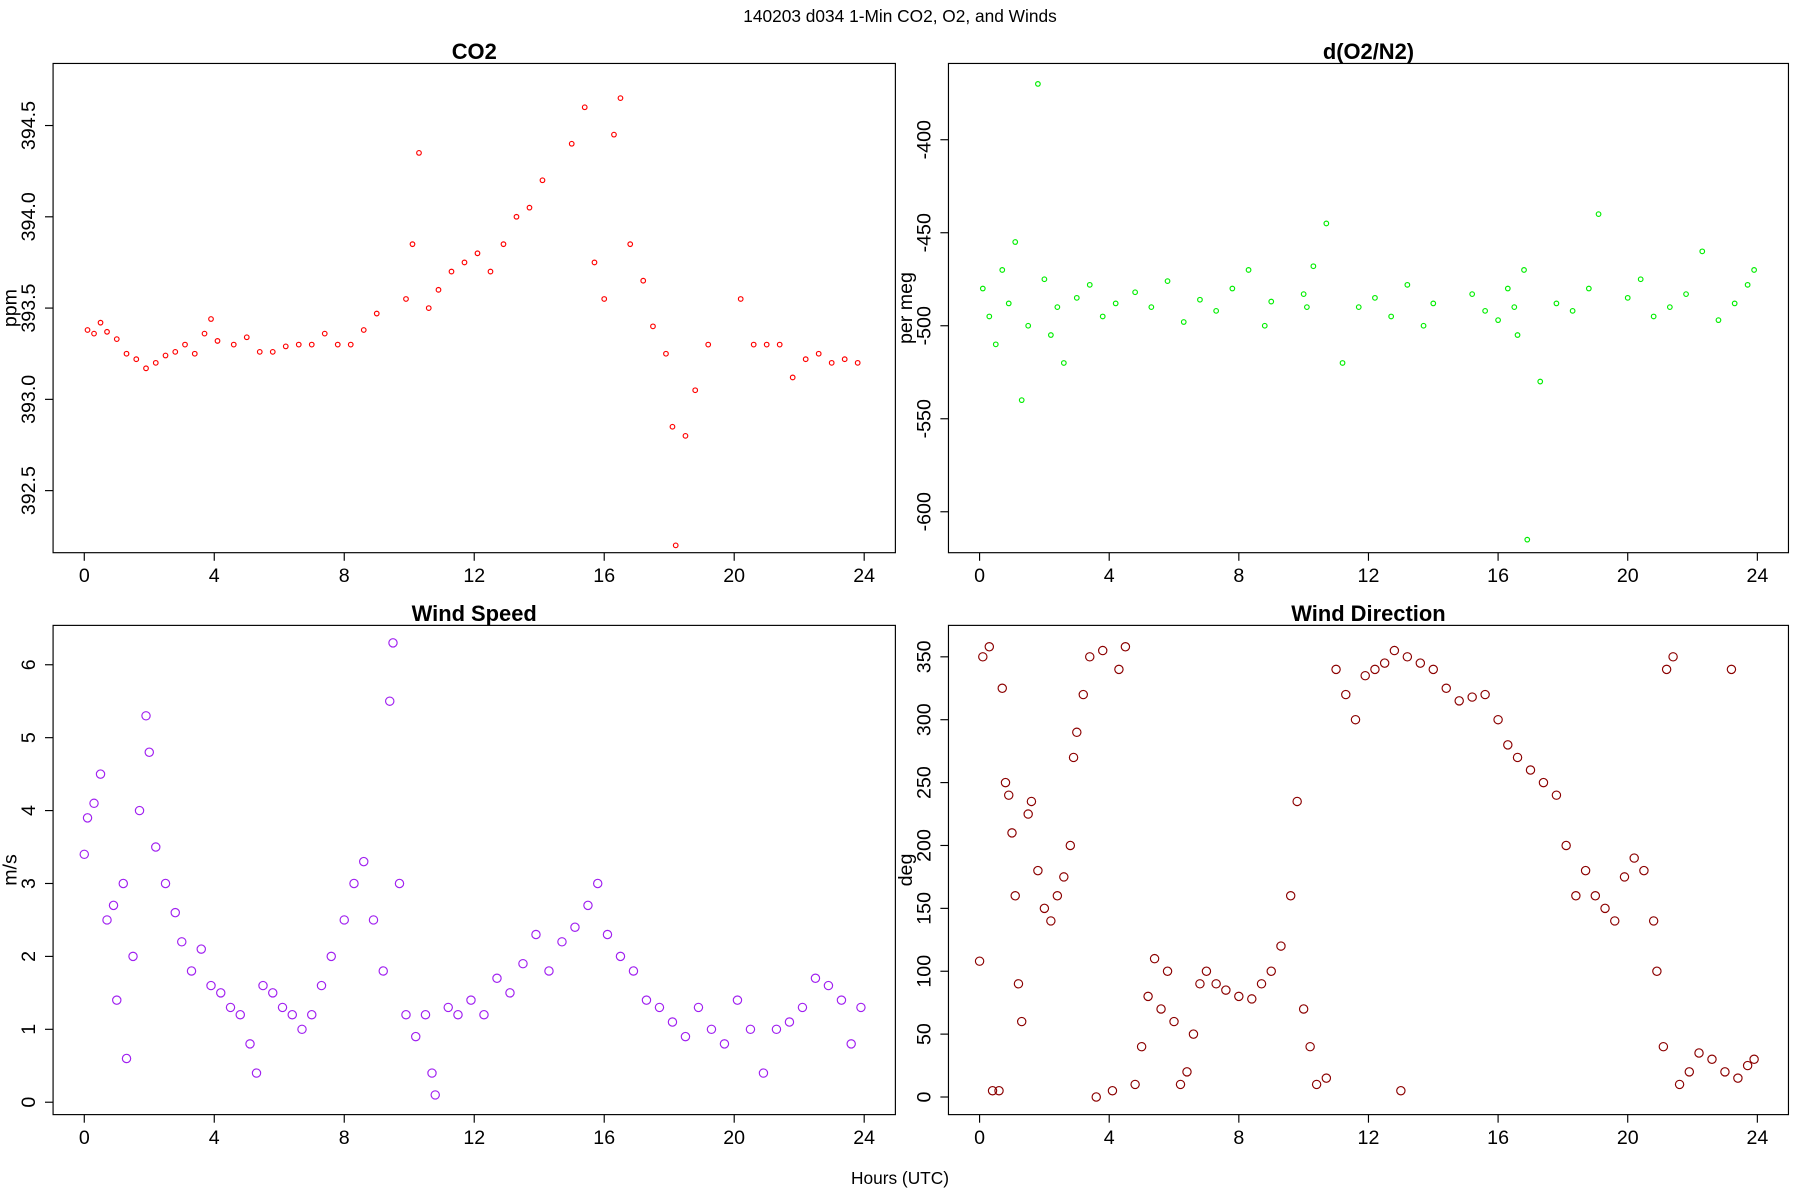 The width and height of the screenshot is (1800, 1200). Describe the element at coordinates (900, 16) in the screenshot. I see `figure-title: 140203 d034 1-Min CO2, O2, and Winds` at that location.